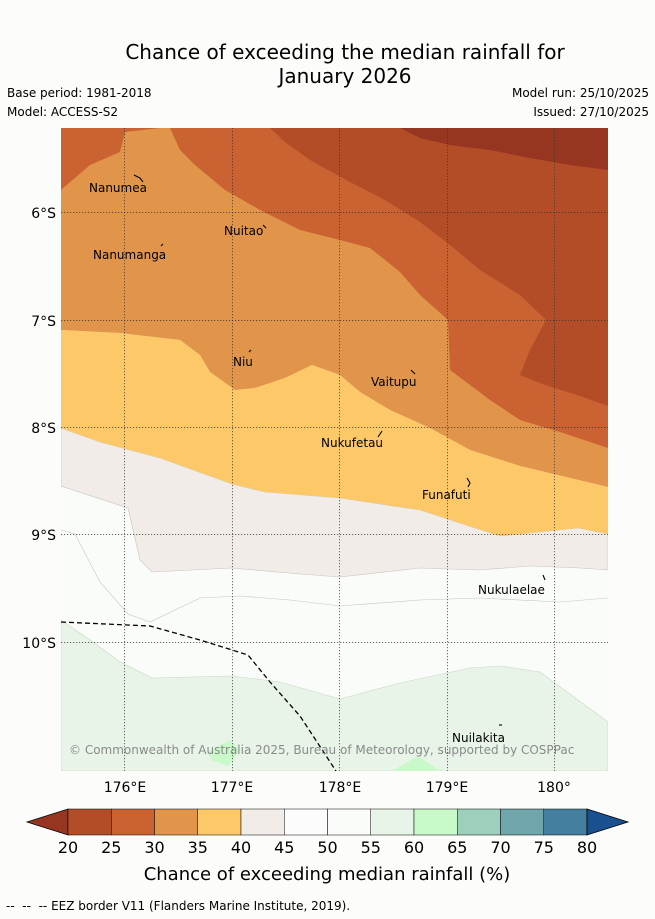  Describe the element at coordinates (334, 576) in the screenshot. I see `contour-50-55-line` at that location.